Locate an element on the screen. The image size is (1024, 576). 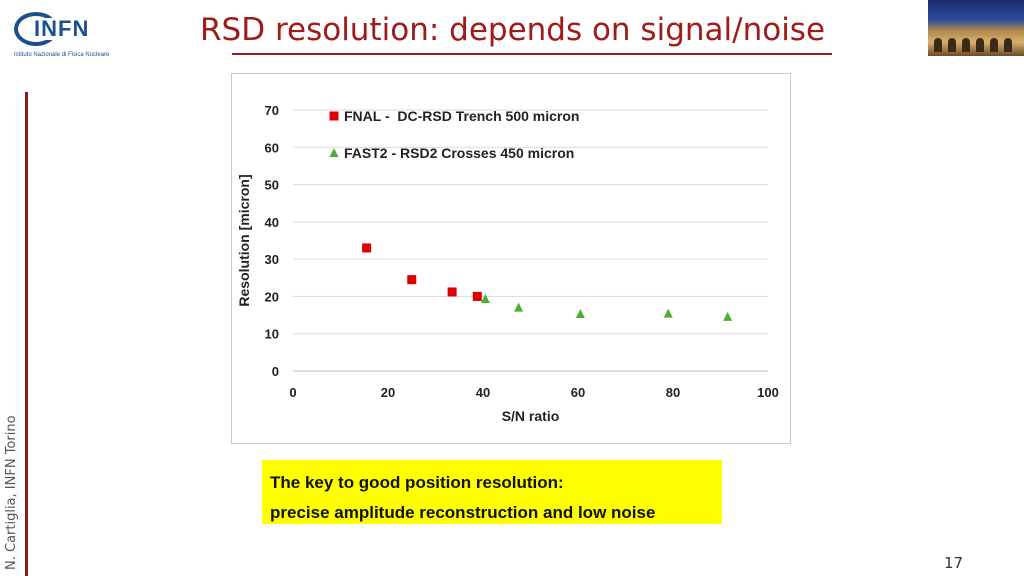
y-axis-label: Resolution [micron] is located at coordinates (244, 240).